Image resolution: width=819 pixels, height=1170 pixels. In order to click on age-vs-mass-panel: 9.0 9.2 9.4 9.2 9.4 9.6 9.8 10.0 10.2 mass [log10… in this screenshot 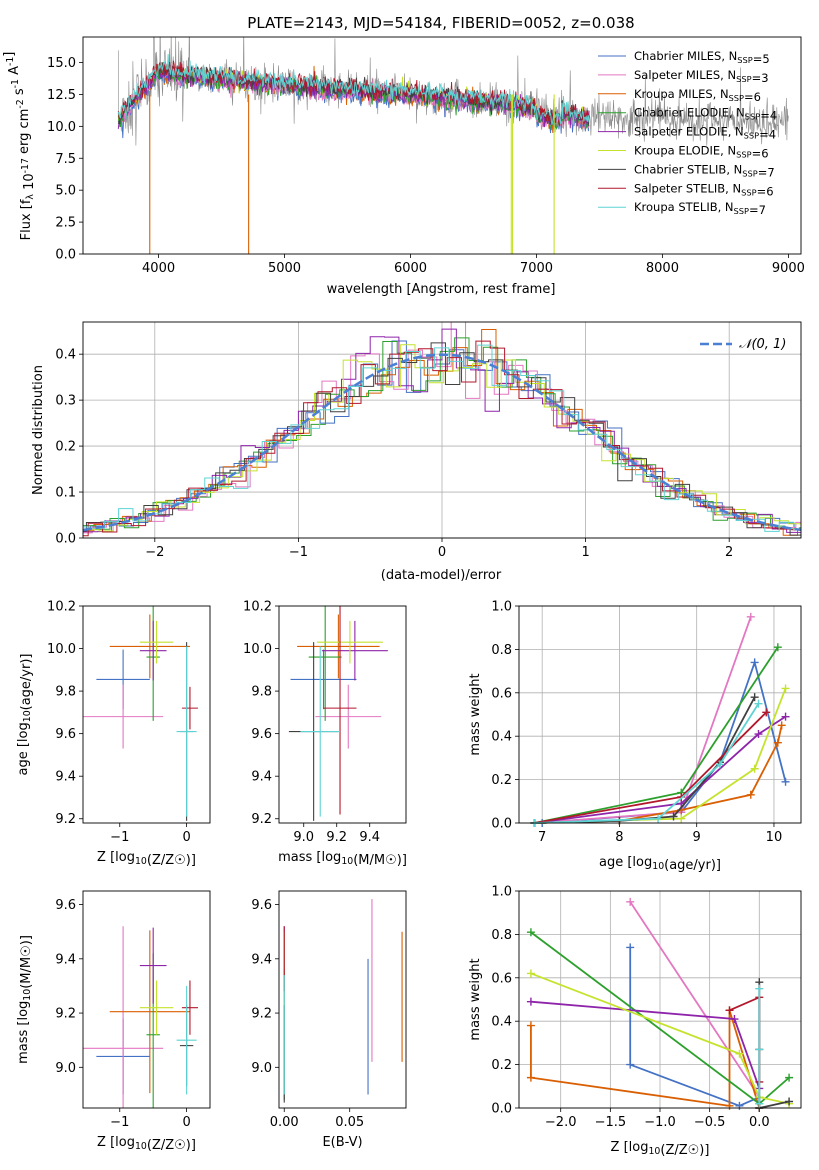, I will do `click(325, 734)`.